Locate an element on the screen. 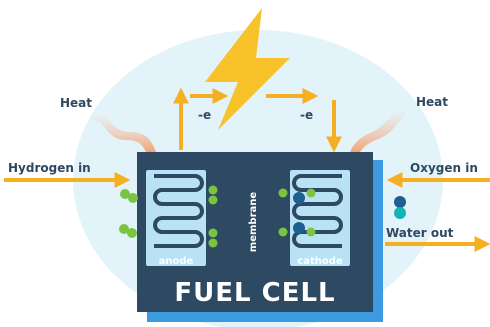 This screenshot has width=490, height=327. lightning-bolt-icon is located at coordinates (247, 69).